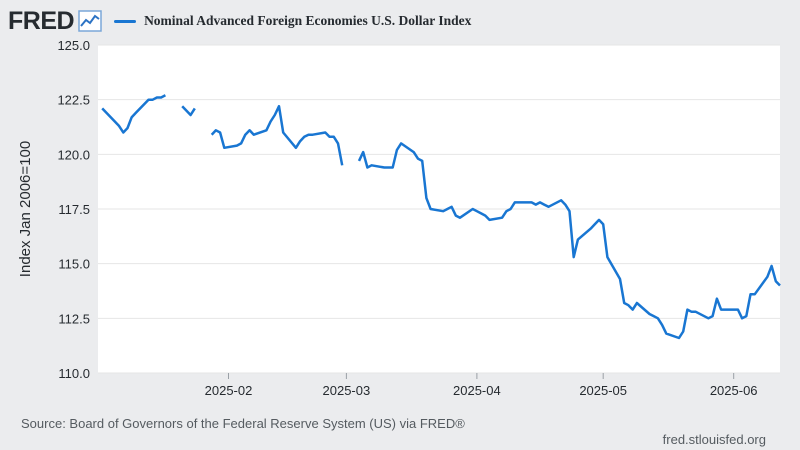 The width and height of the screenshot is (800, 450). Describe the element at coordinates (73, 45) in the screenshot. I see `y-tick-label: 125.0` at that location.